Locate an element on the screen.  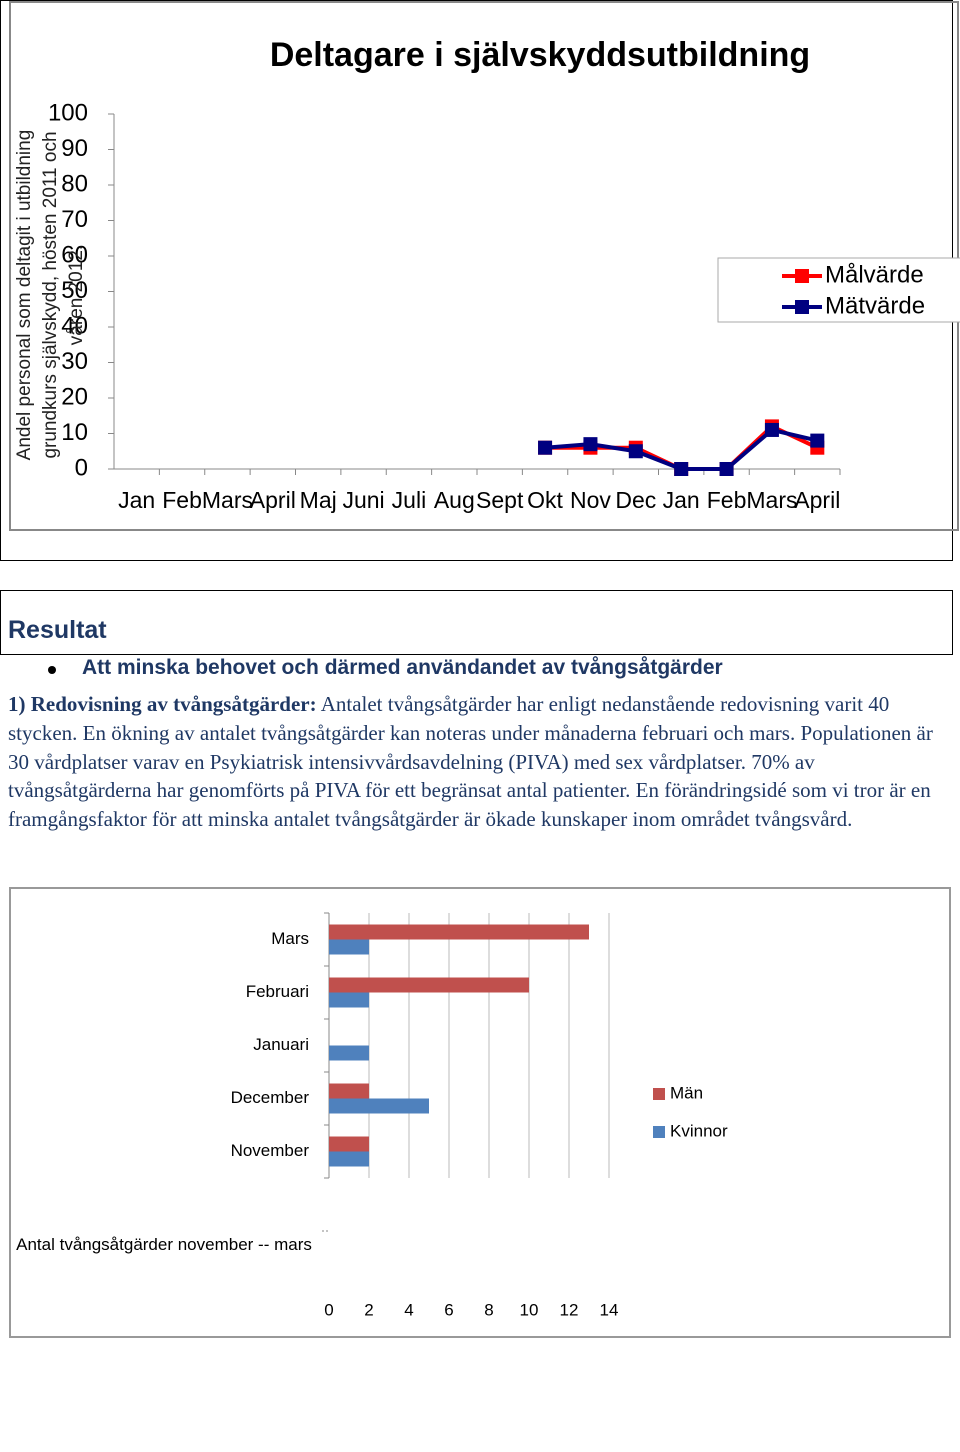
heading: Resultat is located at coordinates (57, 630).